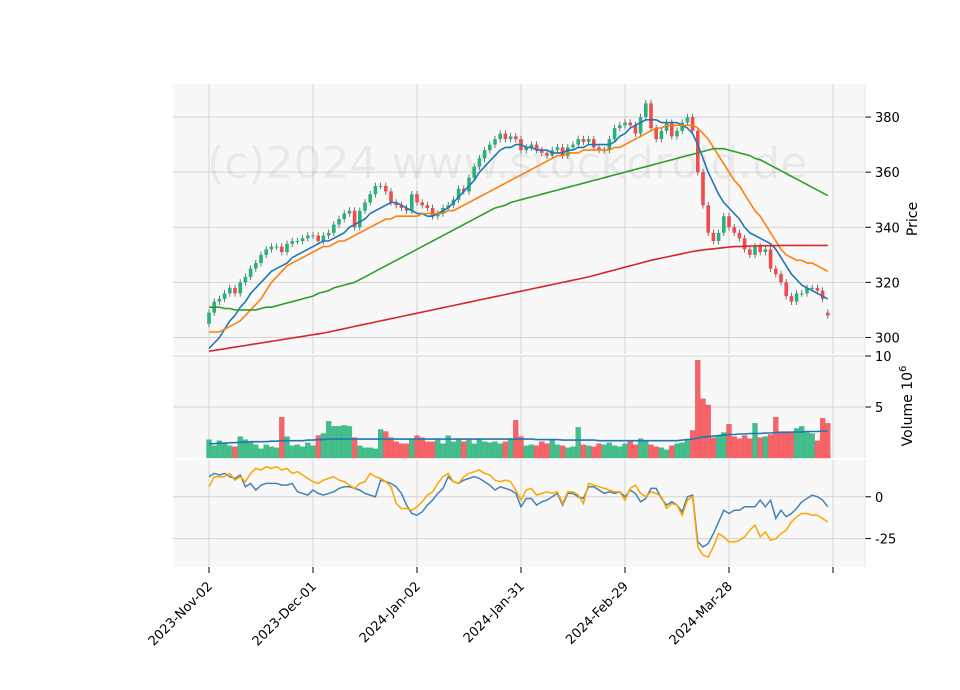 The height and width of the screenshot is (690, 960). What do you see at coordinates (887, 228) in the screenshot?
I see `price-y-tick-label: 340` at bounding box center [887, 228].